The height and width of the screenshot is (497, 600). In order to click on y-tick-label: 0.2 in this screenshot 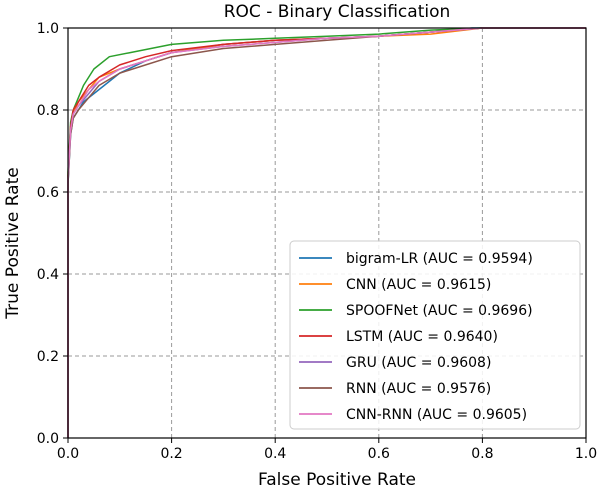, I will do `click(48, 357)`.